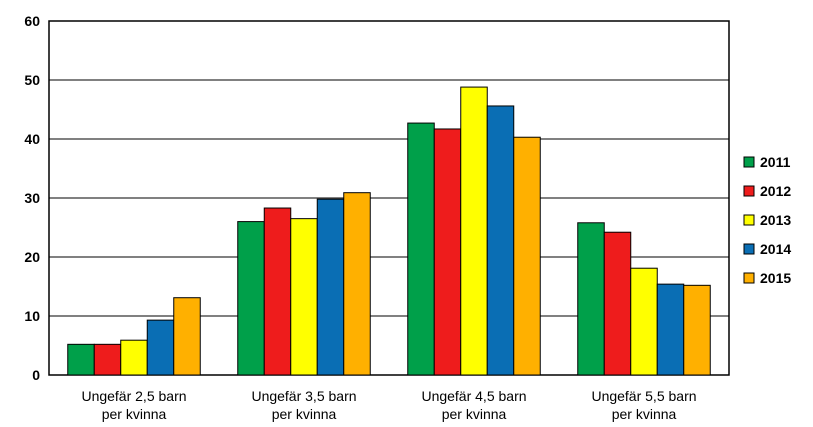 The image size is (813, 427). I want to click on y-tick-label: 30, so click(32, 198).